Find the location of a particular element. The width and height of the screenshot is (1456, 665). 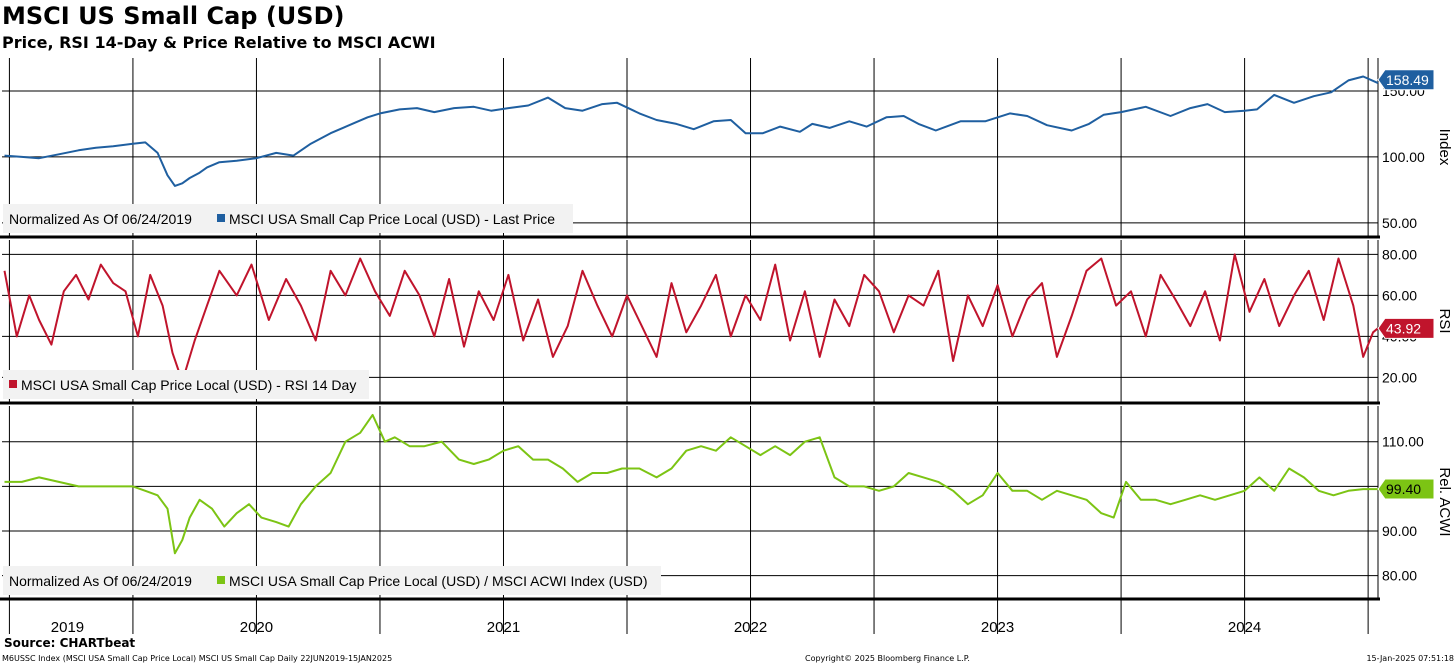

last-value-label: 43.92 is located at coordinates (1403, 328).